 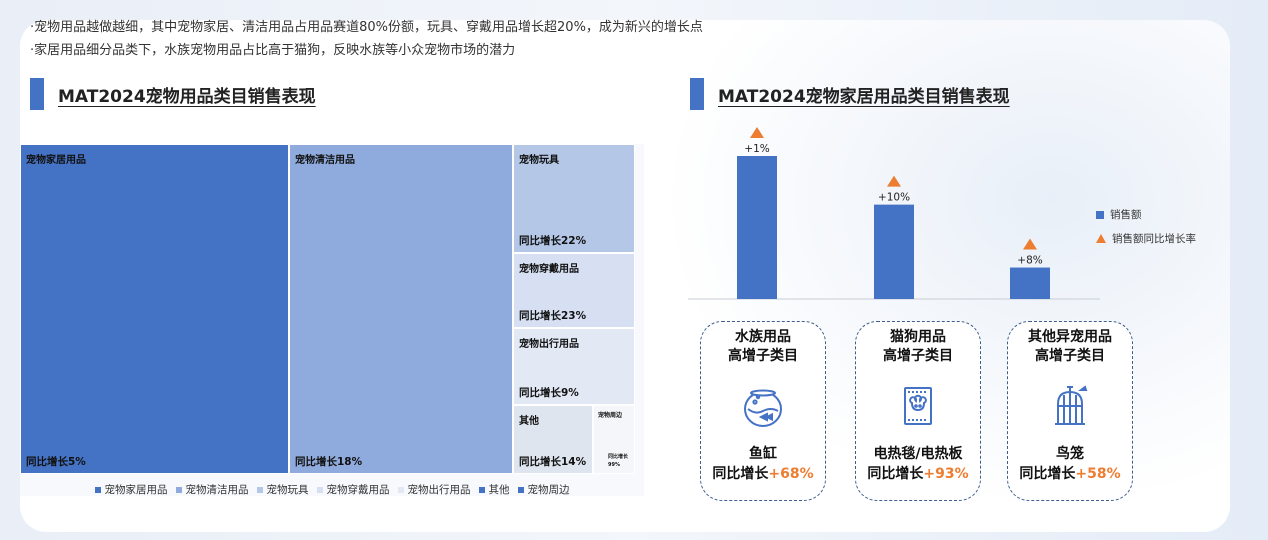 What do you see at coordinates (756, 149) in the screenshot?
I see `growth-data-label: +1%` at bounding box center [756, 149].